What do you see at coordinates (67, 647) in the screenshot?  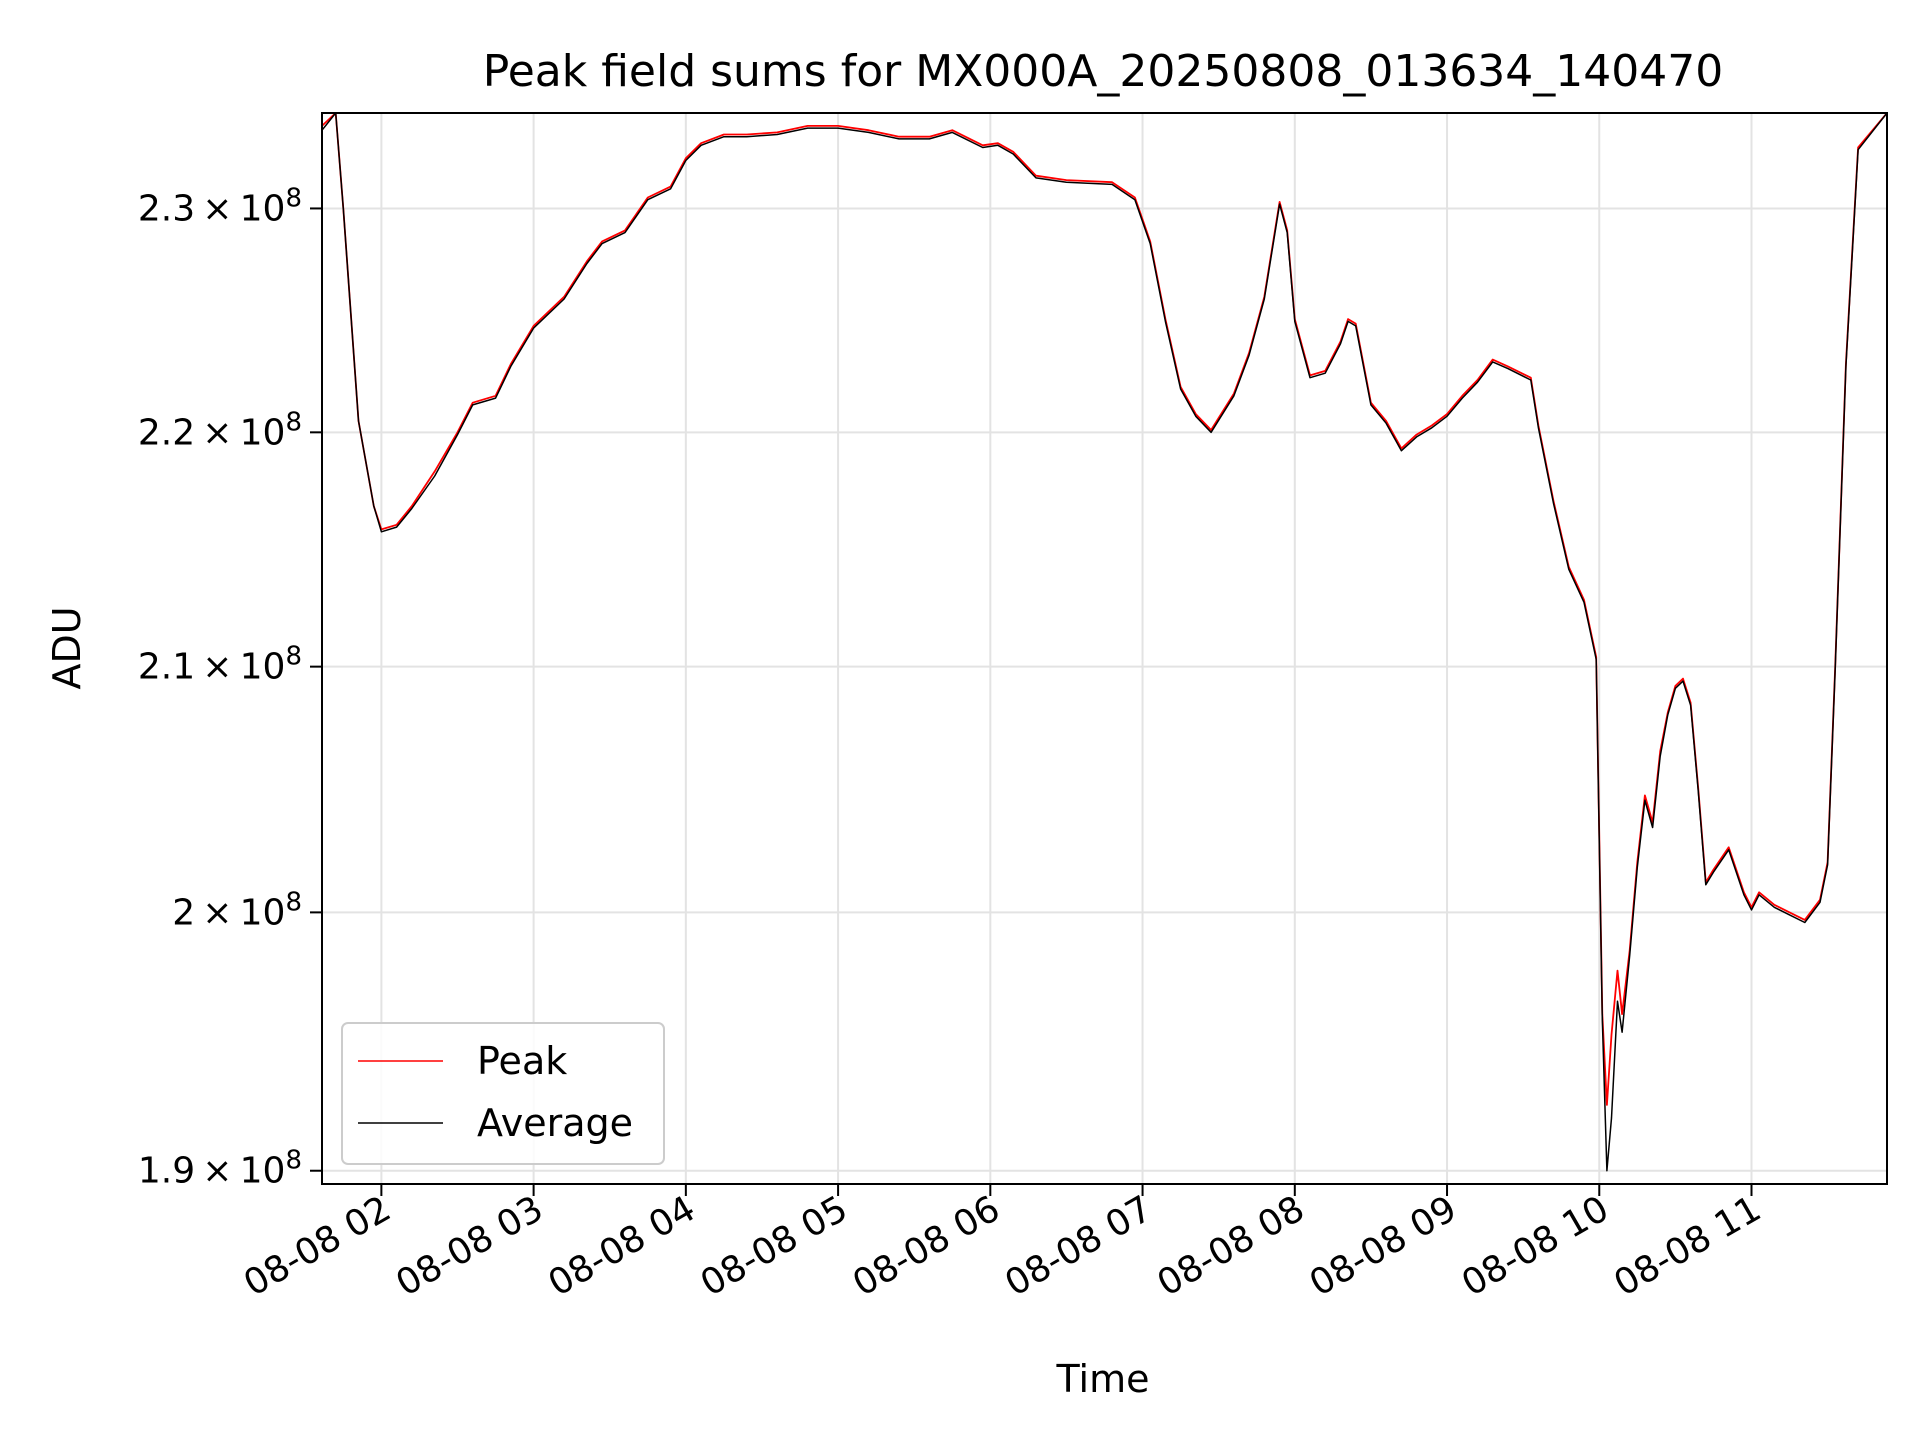 I see `y-axis-label: ADU` at bounding box center [67, 647].